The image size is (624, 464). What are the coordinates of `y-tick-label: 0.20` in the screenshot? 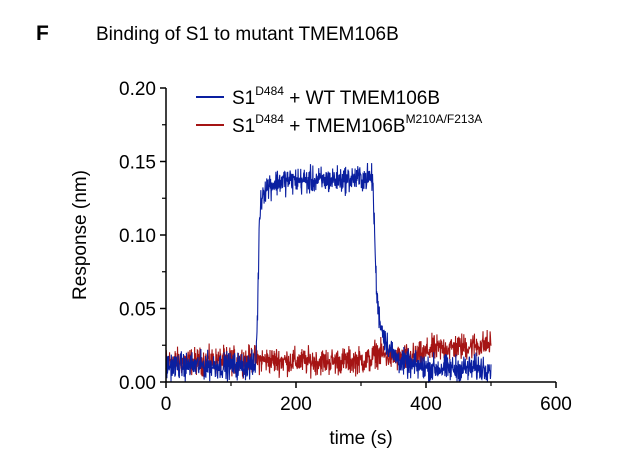 It's located at (137, 89).